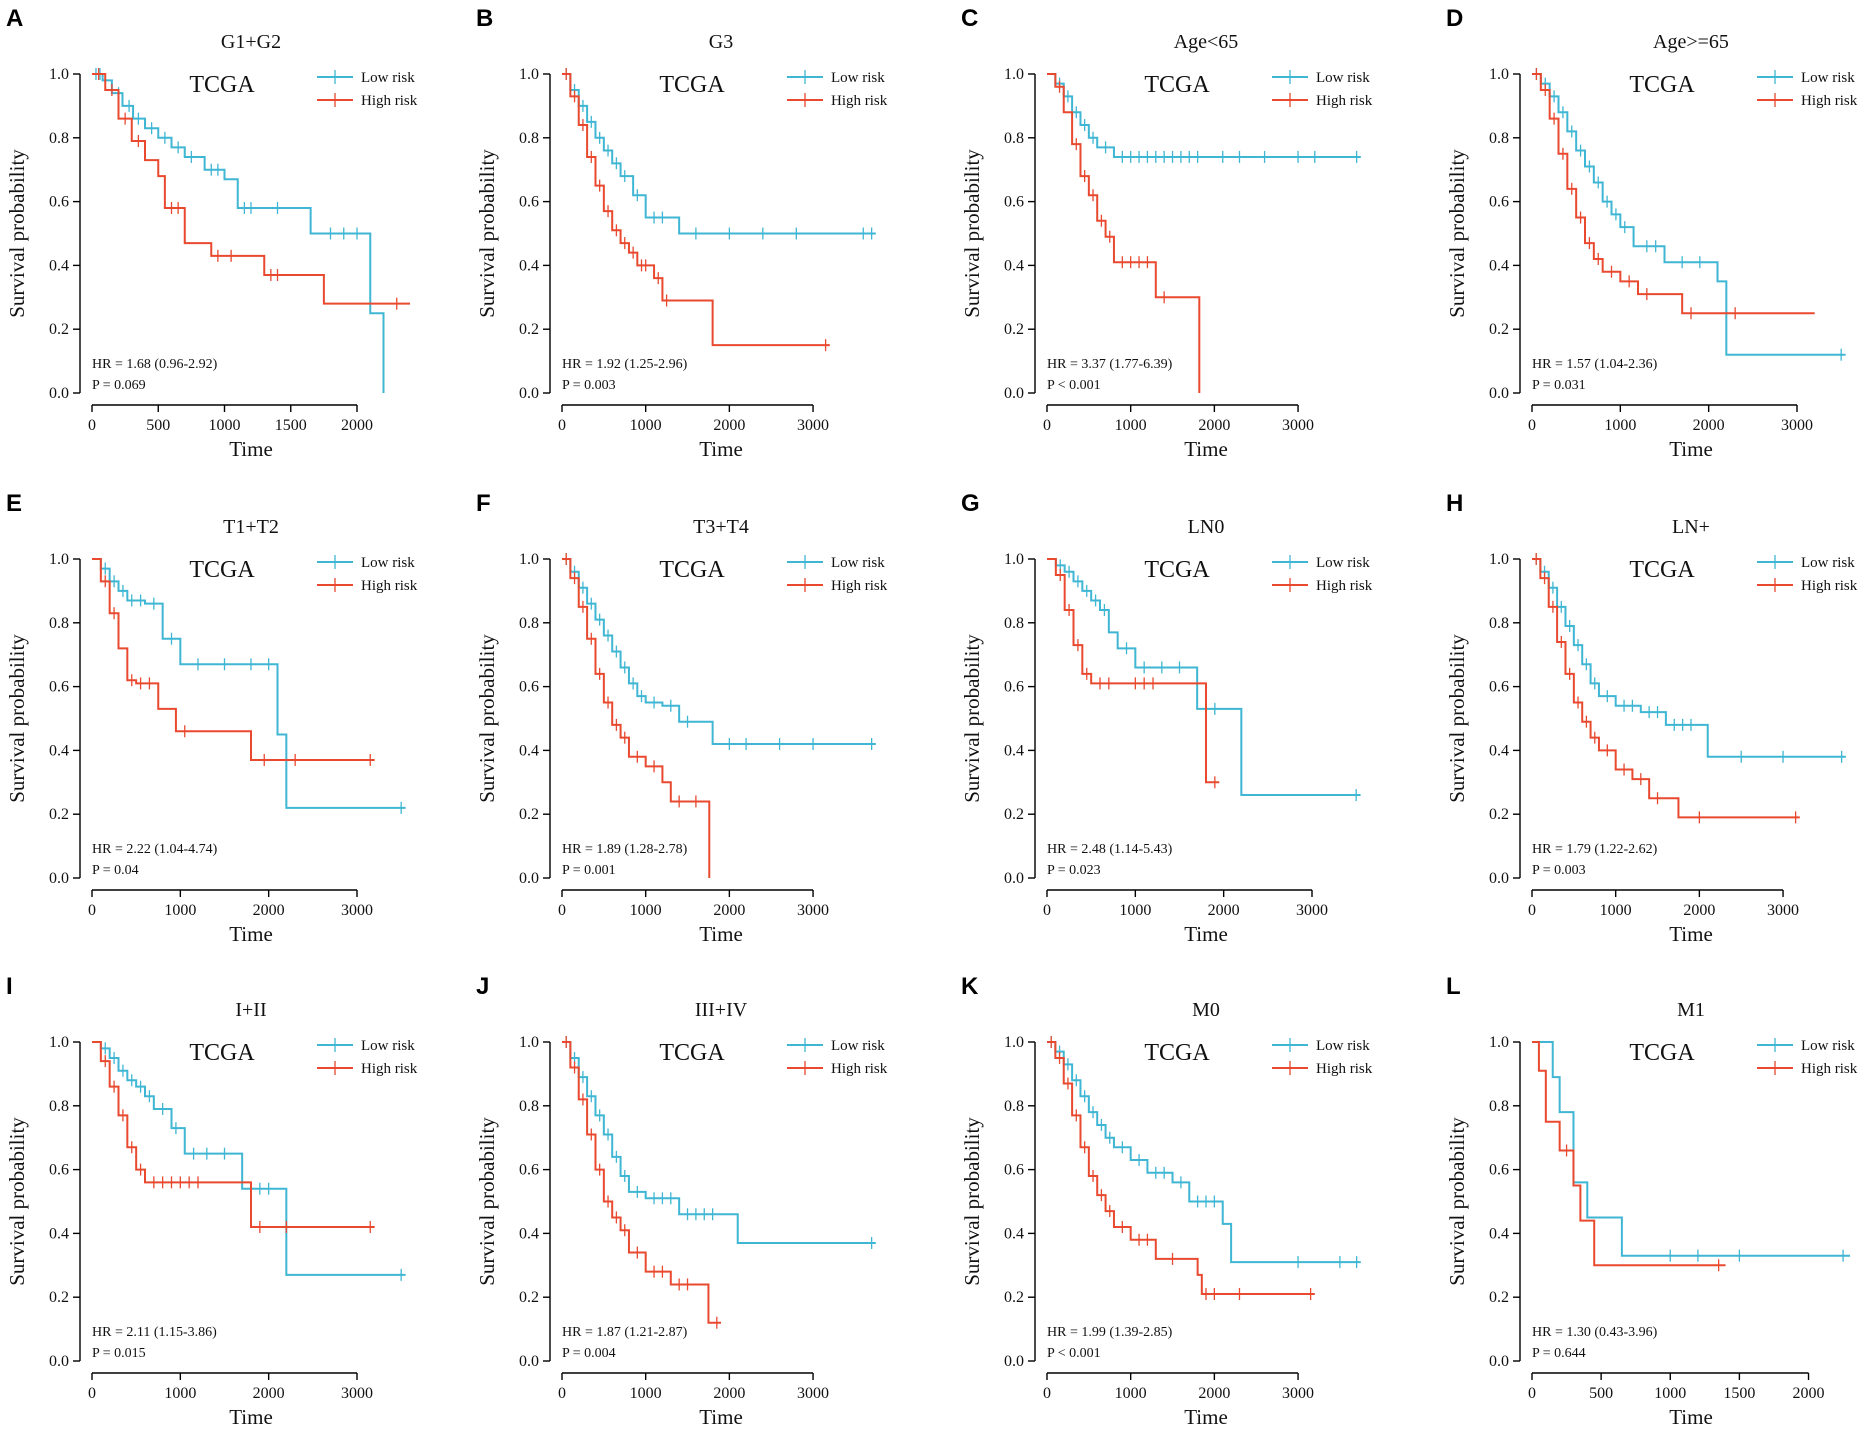 The width and height of the screenshot is (1874, 1434). What do you see at coordinates (155, 849) in the screenshot?
I see `hazard-ratio-text: HR = 2.22 (1.04-4.74)` at bounding box center [155, 849].